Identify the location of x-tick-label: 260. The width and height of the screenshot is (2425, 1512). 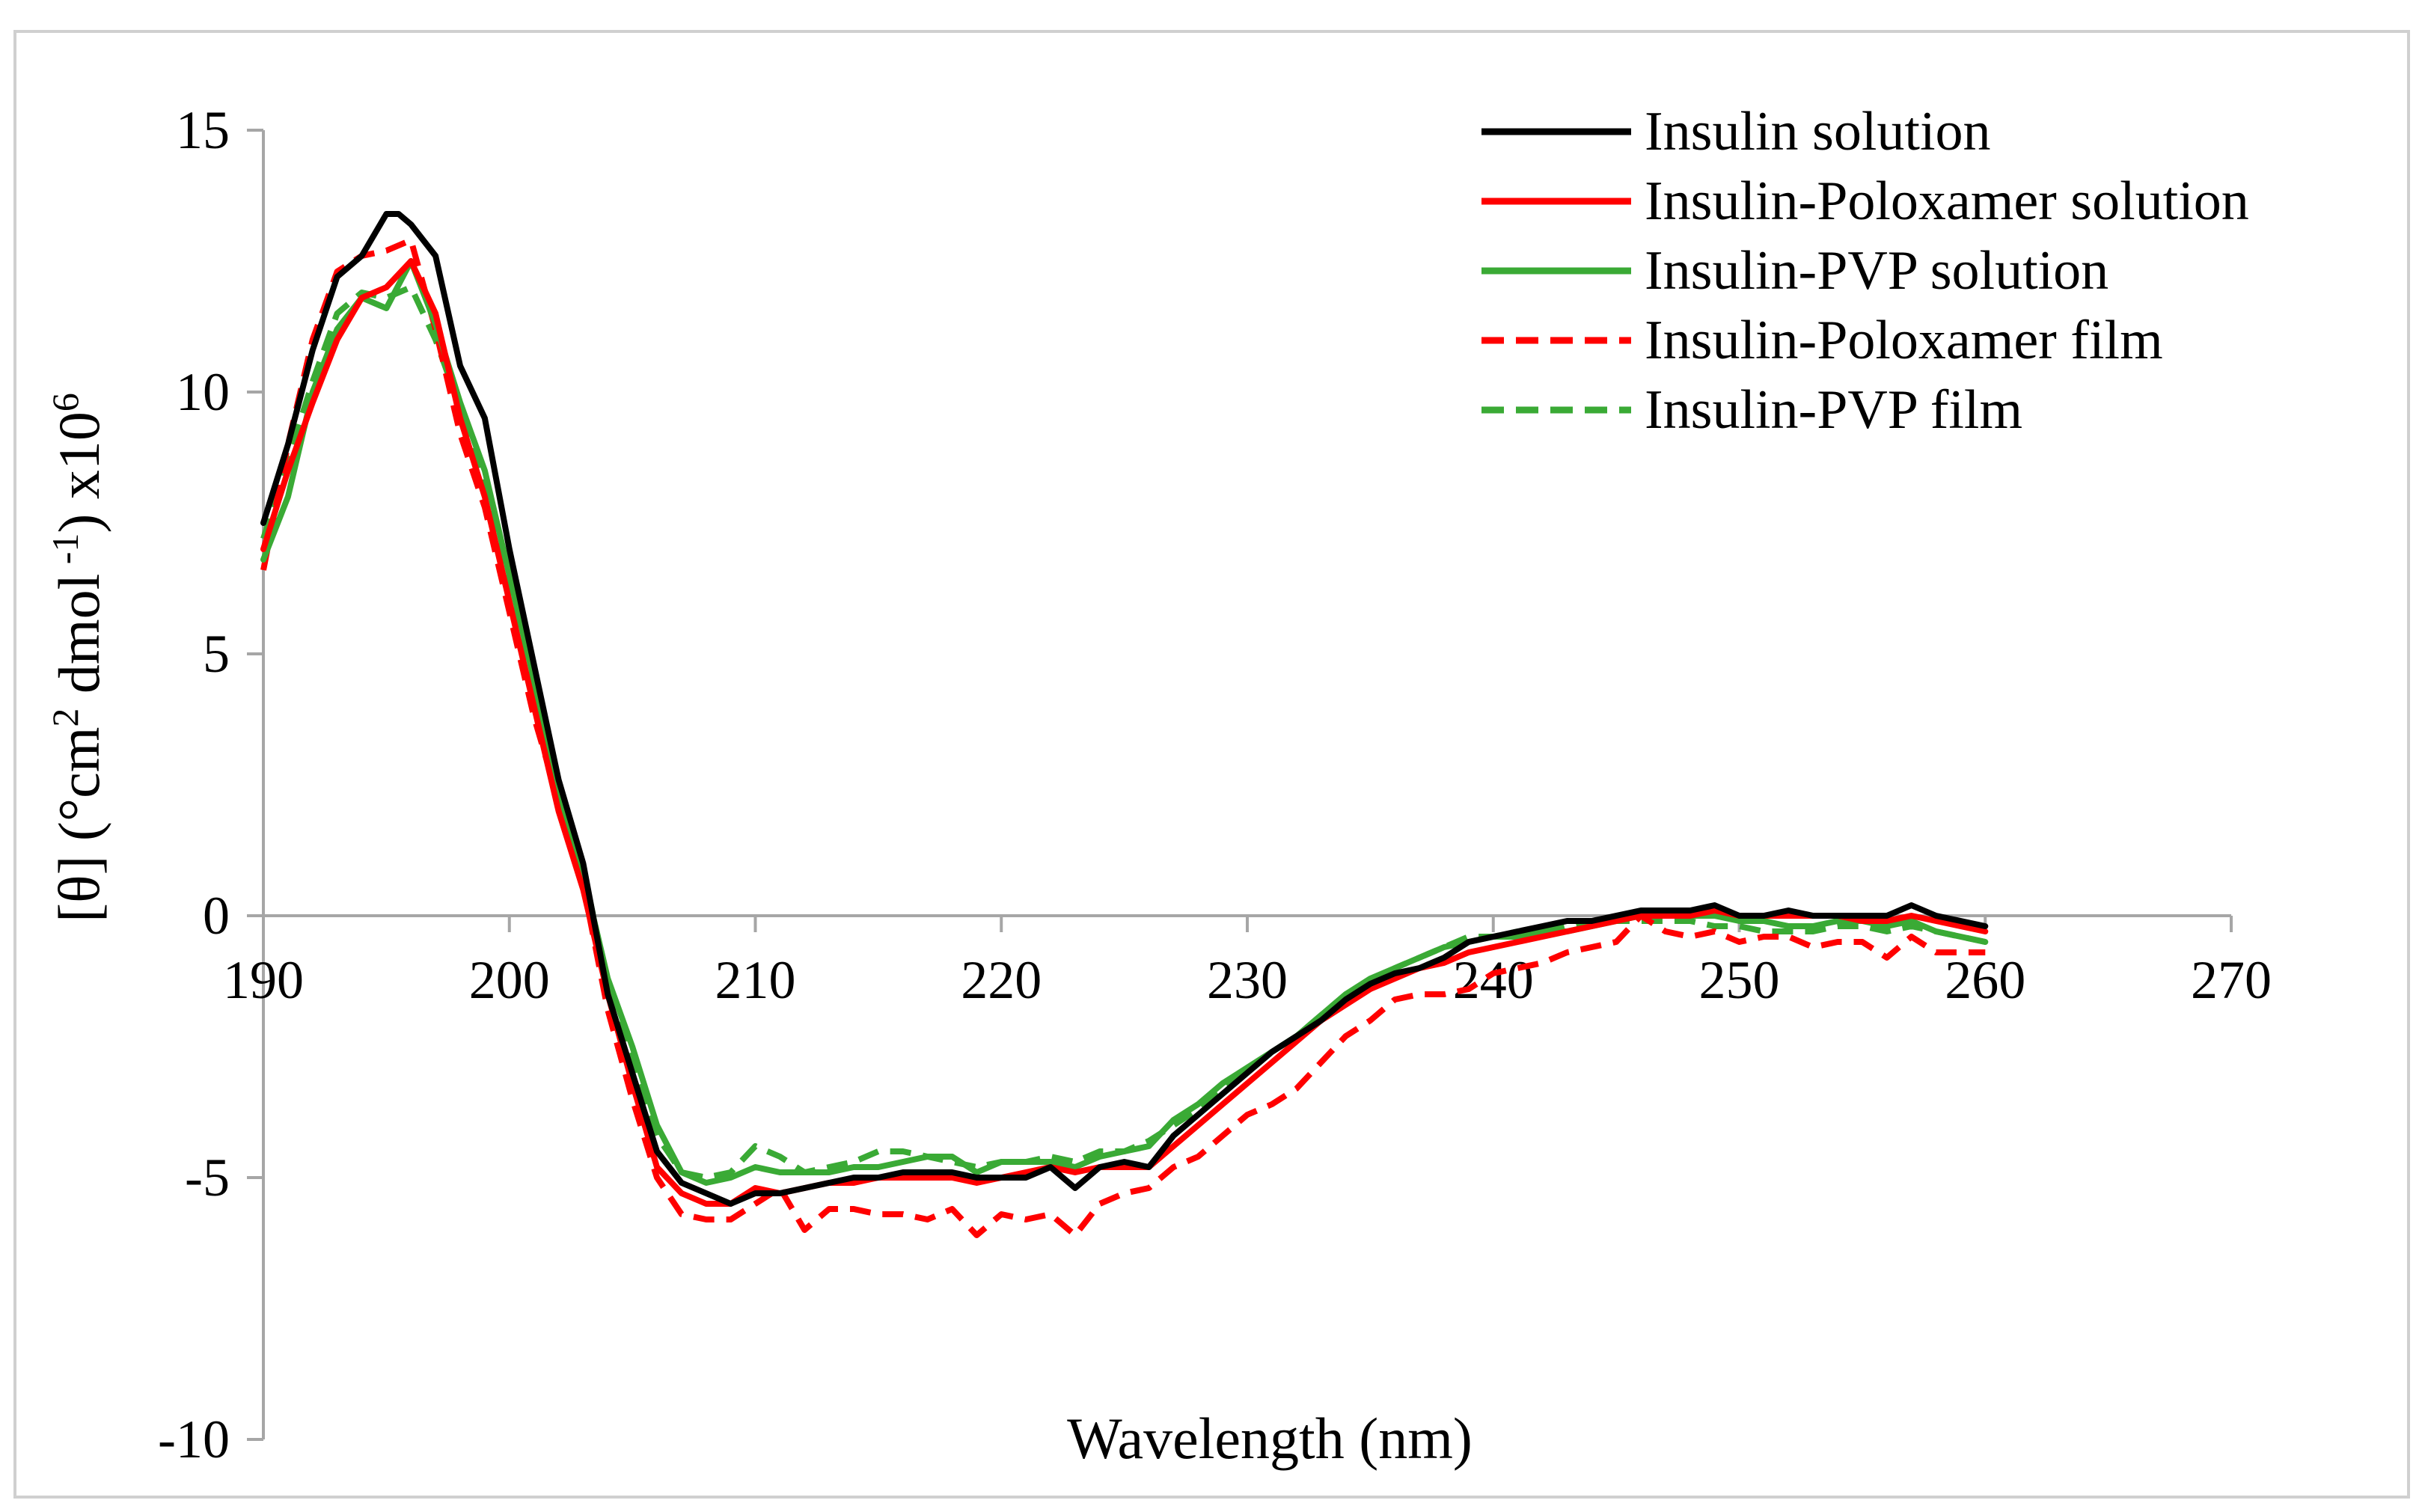
(1985, 980).